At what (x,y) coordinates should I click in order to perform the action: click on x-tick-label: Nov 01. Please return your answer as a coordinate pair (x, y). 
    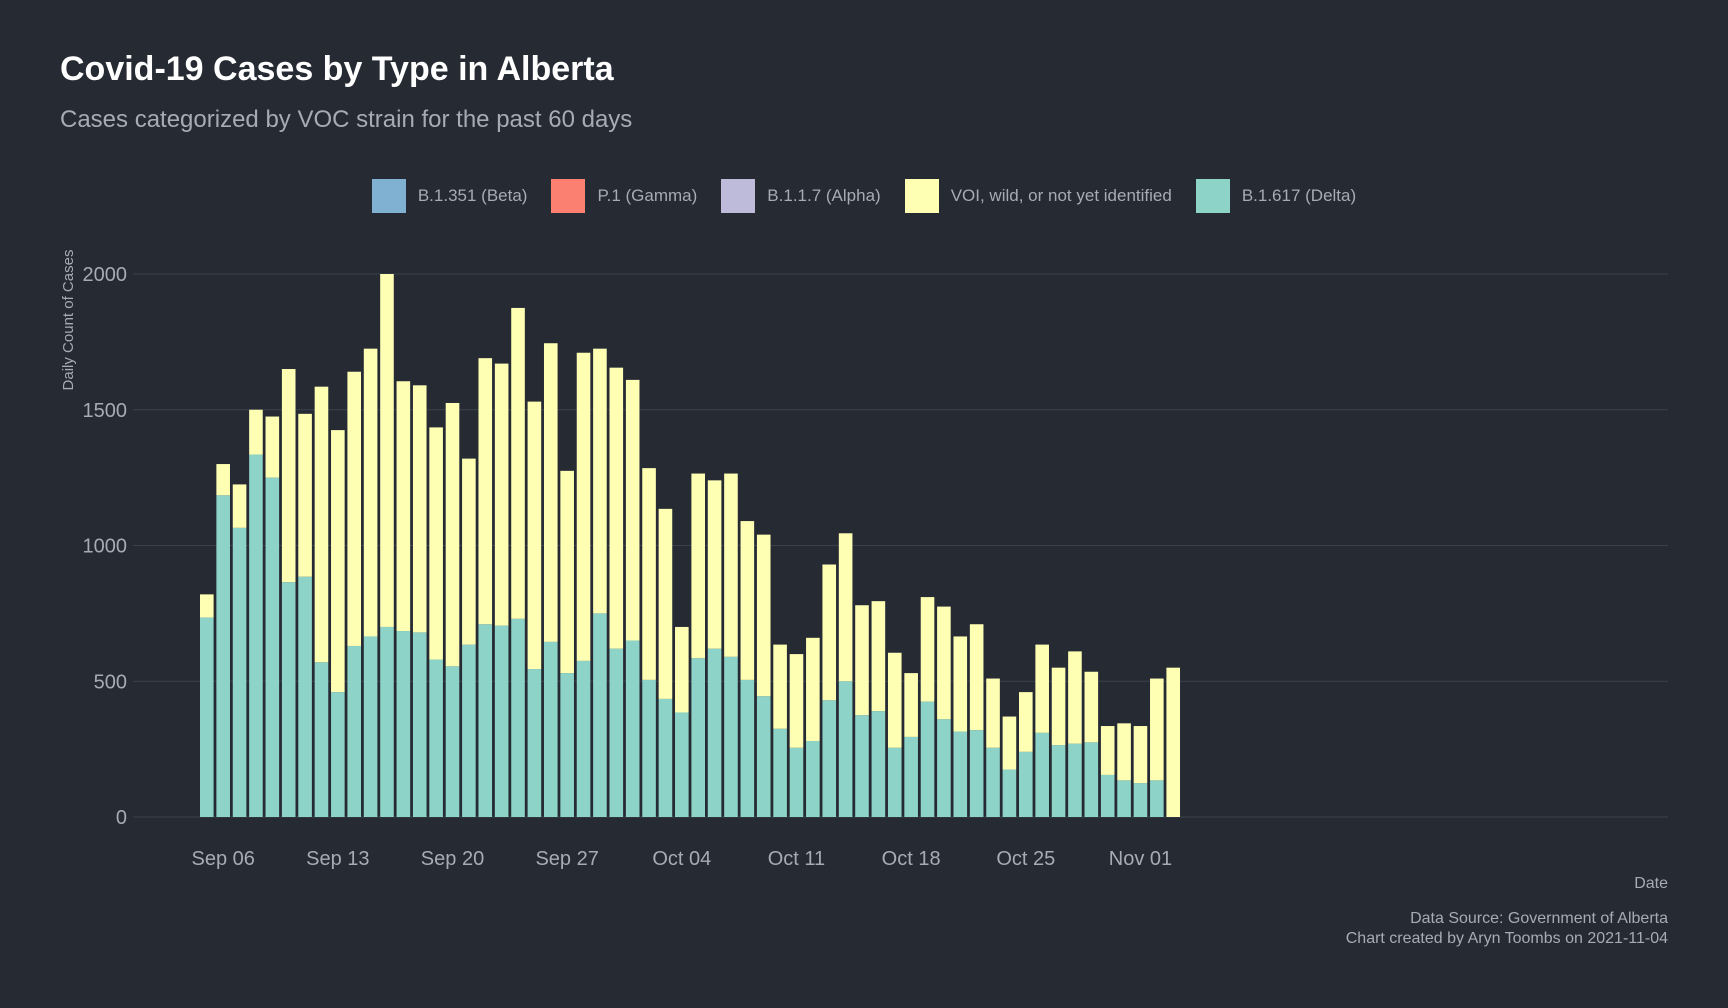
    Looking at the image, I should click on (1140, 859).